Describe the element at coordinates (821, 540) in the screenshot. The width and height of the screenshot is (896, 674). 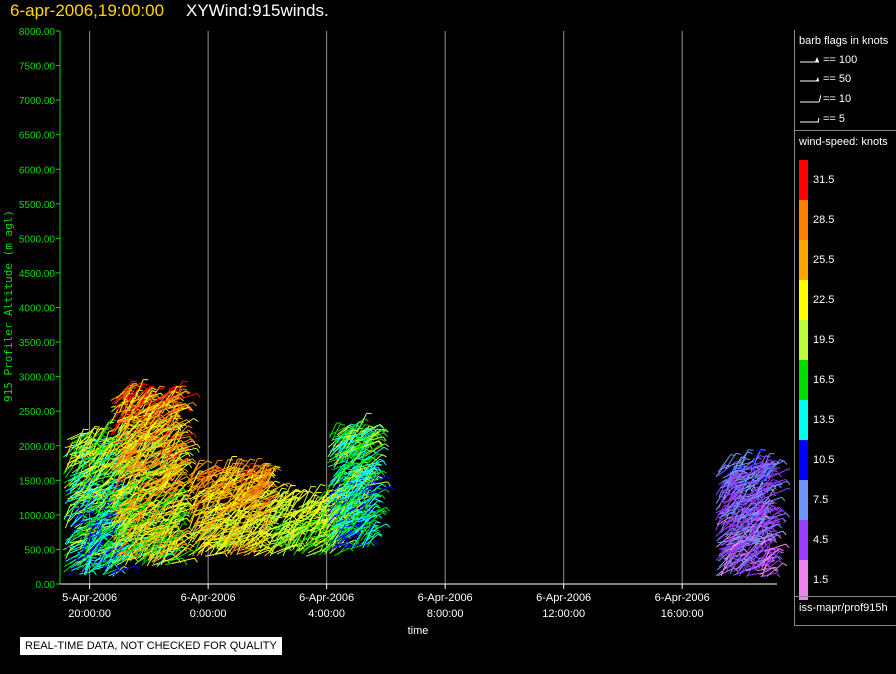
I see `colorbar-label: 4.5` at that location.